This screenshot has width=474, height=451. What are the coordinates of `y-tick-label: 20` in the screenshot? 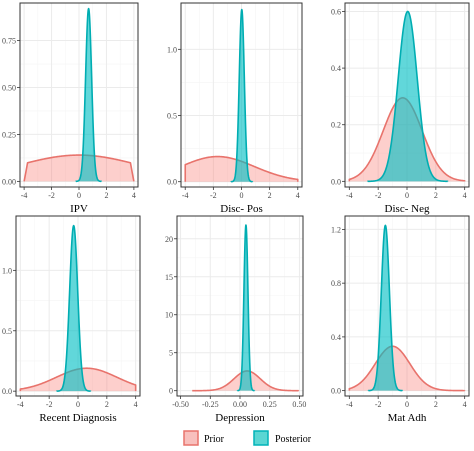 It's located at (169, 239).